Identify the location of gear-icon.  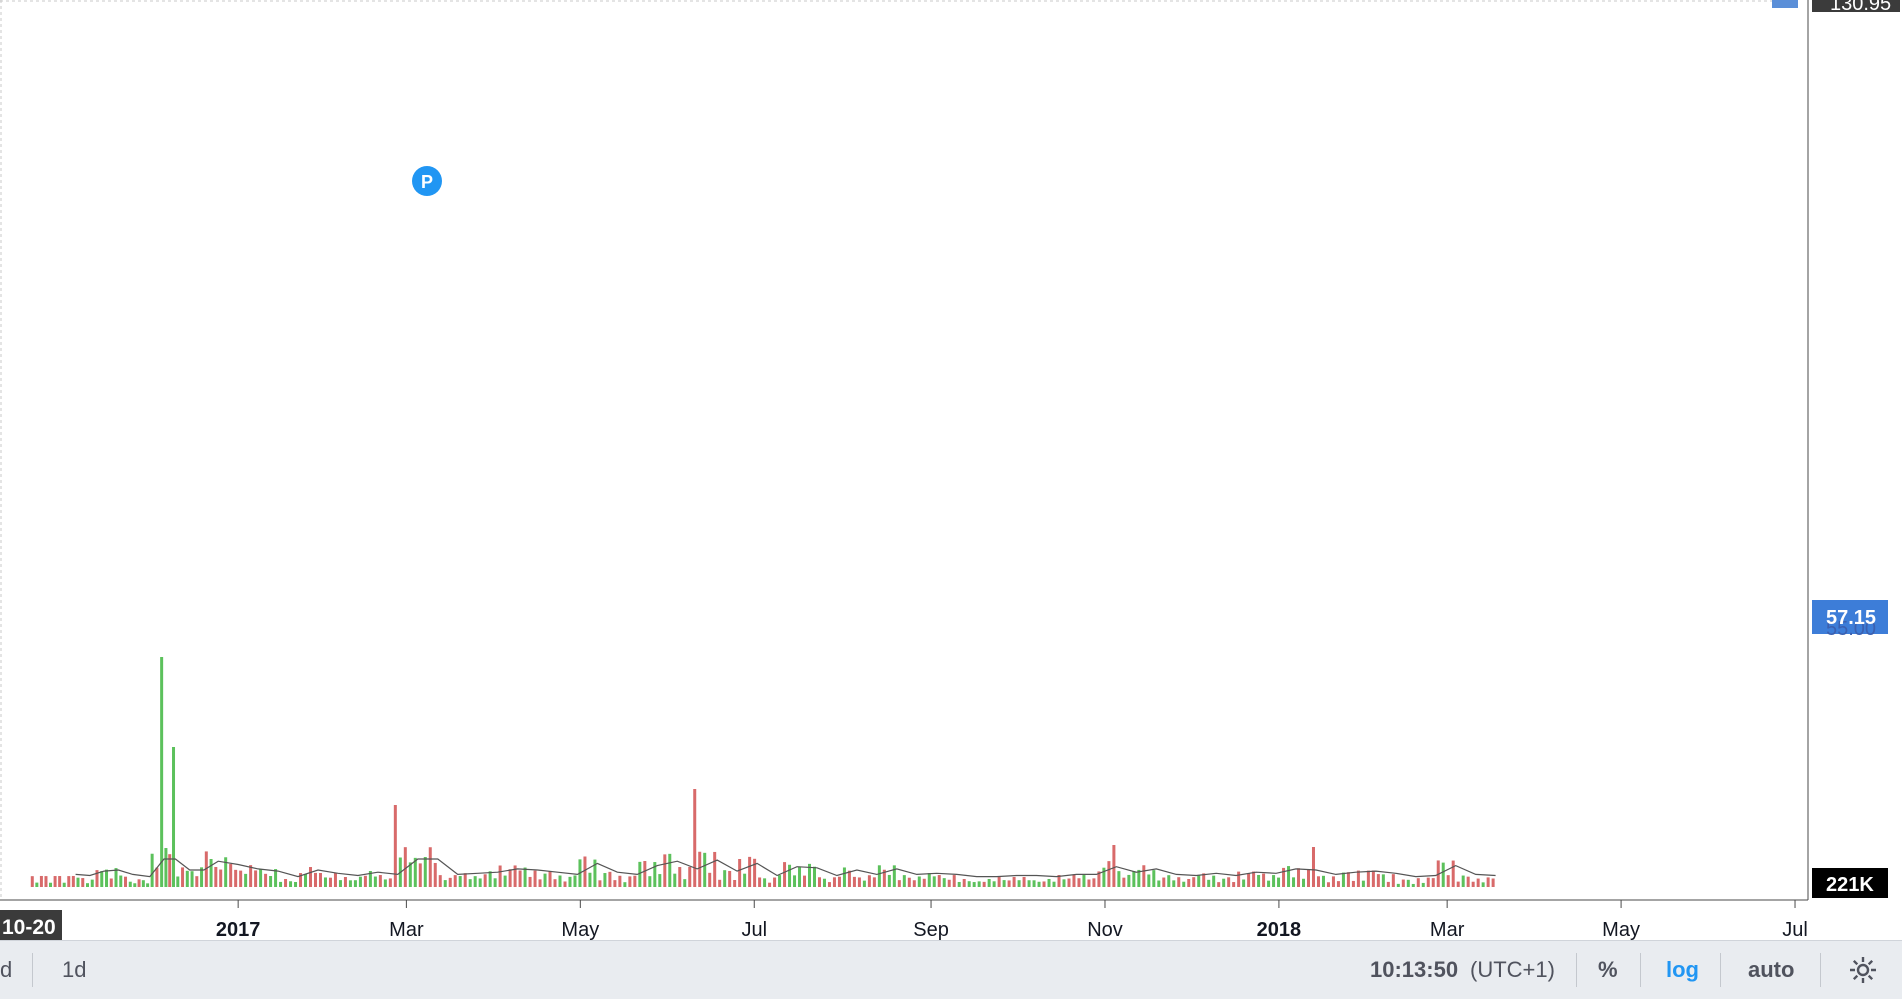
(1863, 970).